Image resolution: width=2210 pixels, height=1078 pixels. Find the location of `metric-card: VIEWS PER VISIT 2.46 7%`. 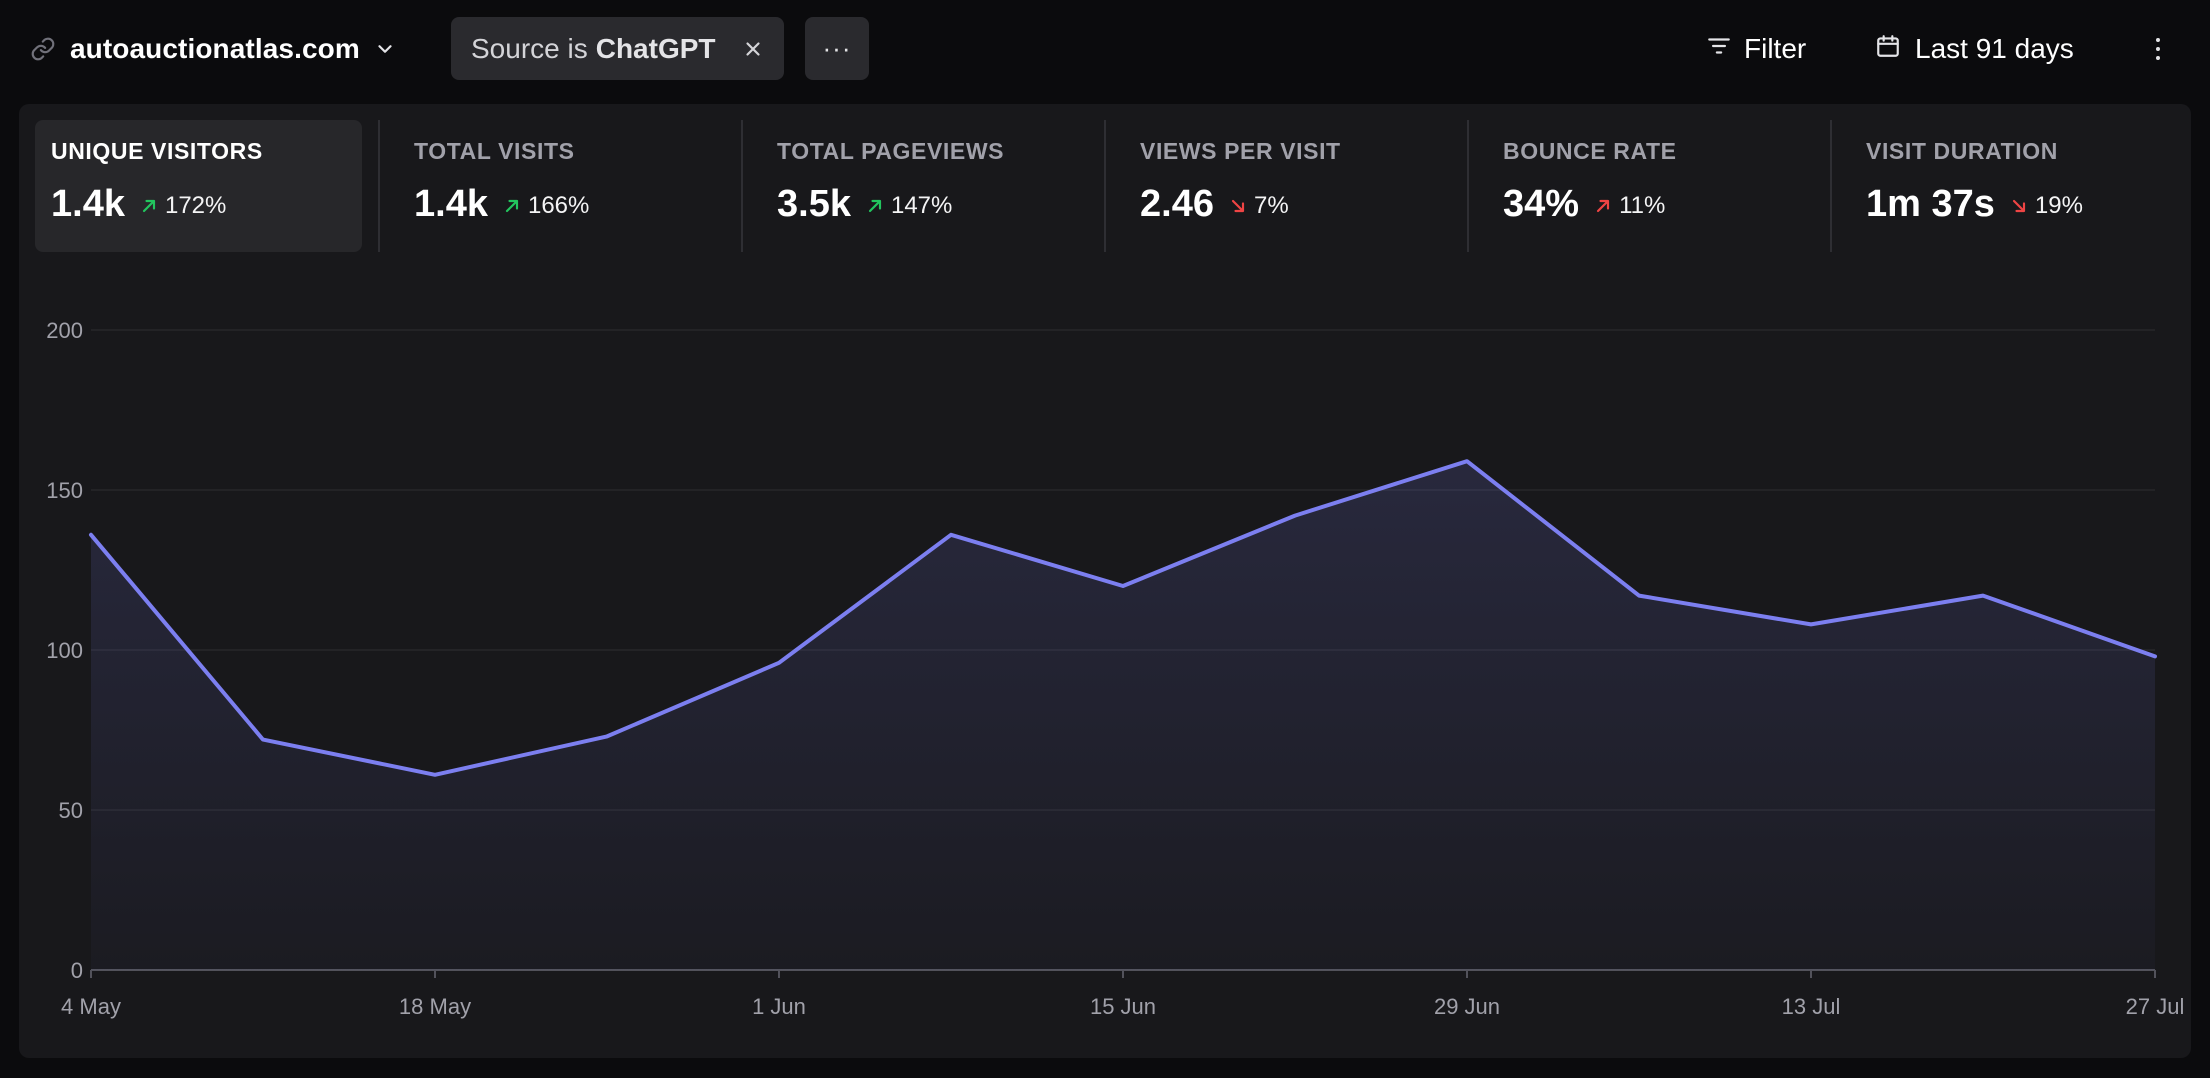

metric-card: VIEWS PER VISIT 2.46 7% is located at coordinates (1287, 186).